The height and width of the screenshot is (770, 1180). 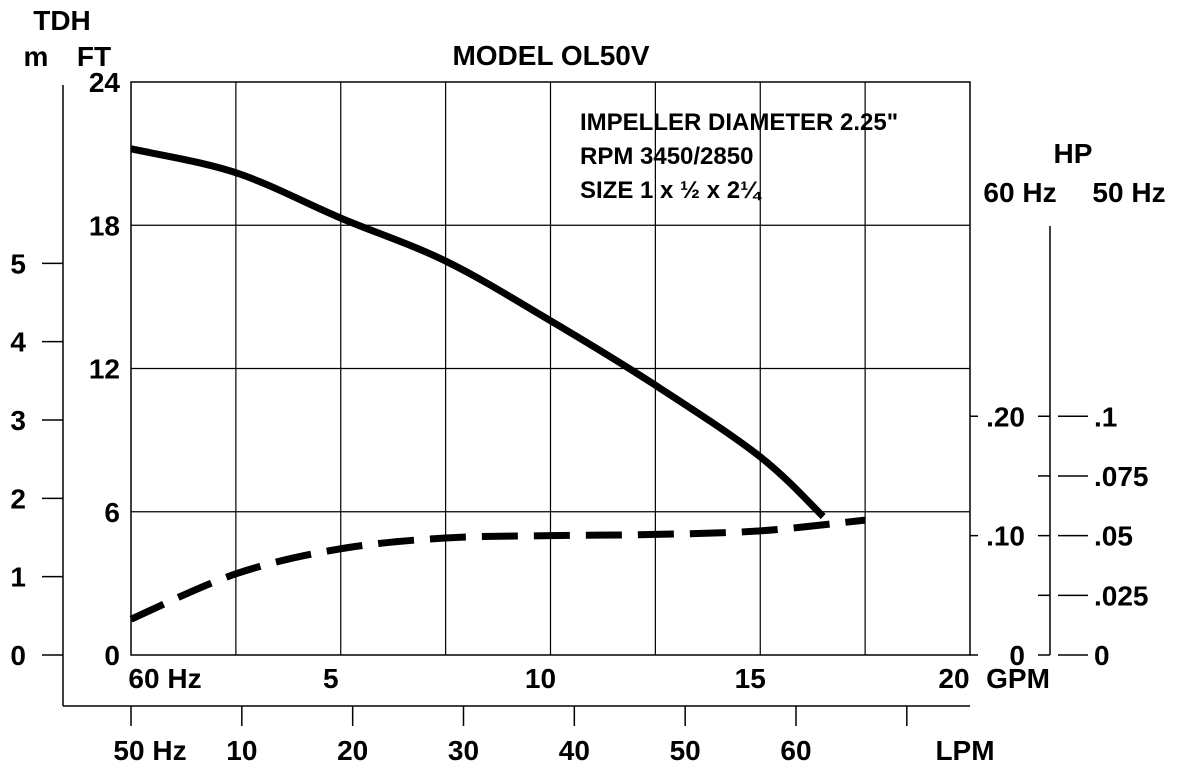 I want to click on hp-label: HP, so click(x=1073, y=153).